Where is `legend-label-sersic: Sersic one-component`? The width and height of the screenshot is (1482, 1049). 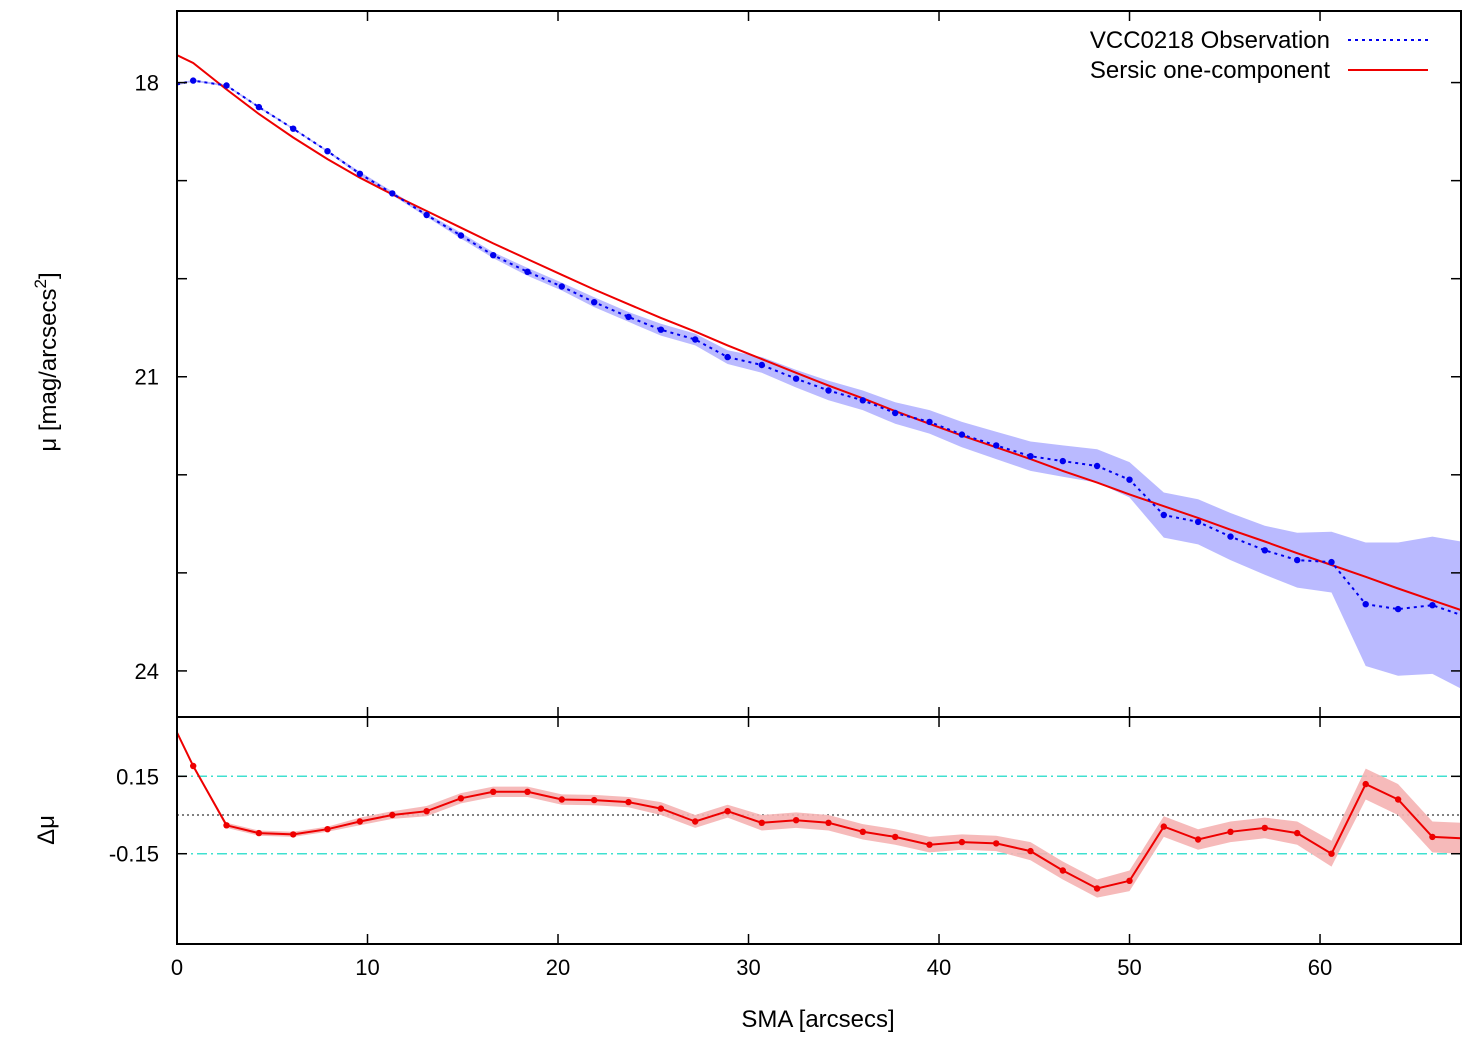
legend-label-sersic: Sersic one-component is located at coordinates (1210, 70).